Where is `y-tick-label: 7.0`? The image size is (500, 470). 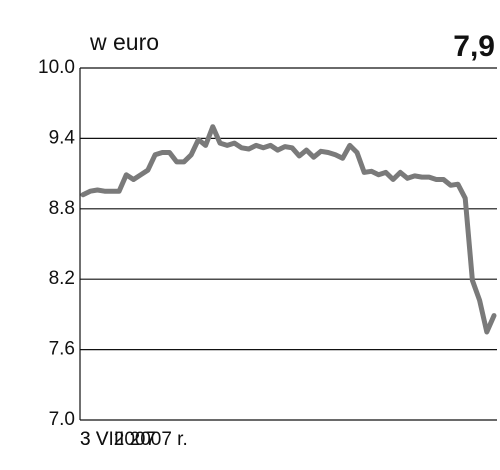
y-tick-label: 7.0 is located at coordinates (62, 419).